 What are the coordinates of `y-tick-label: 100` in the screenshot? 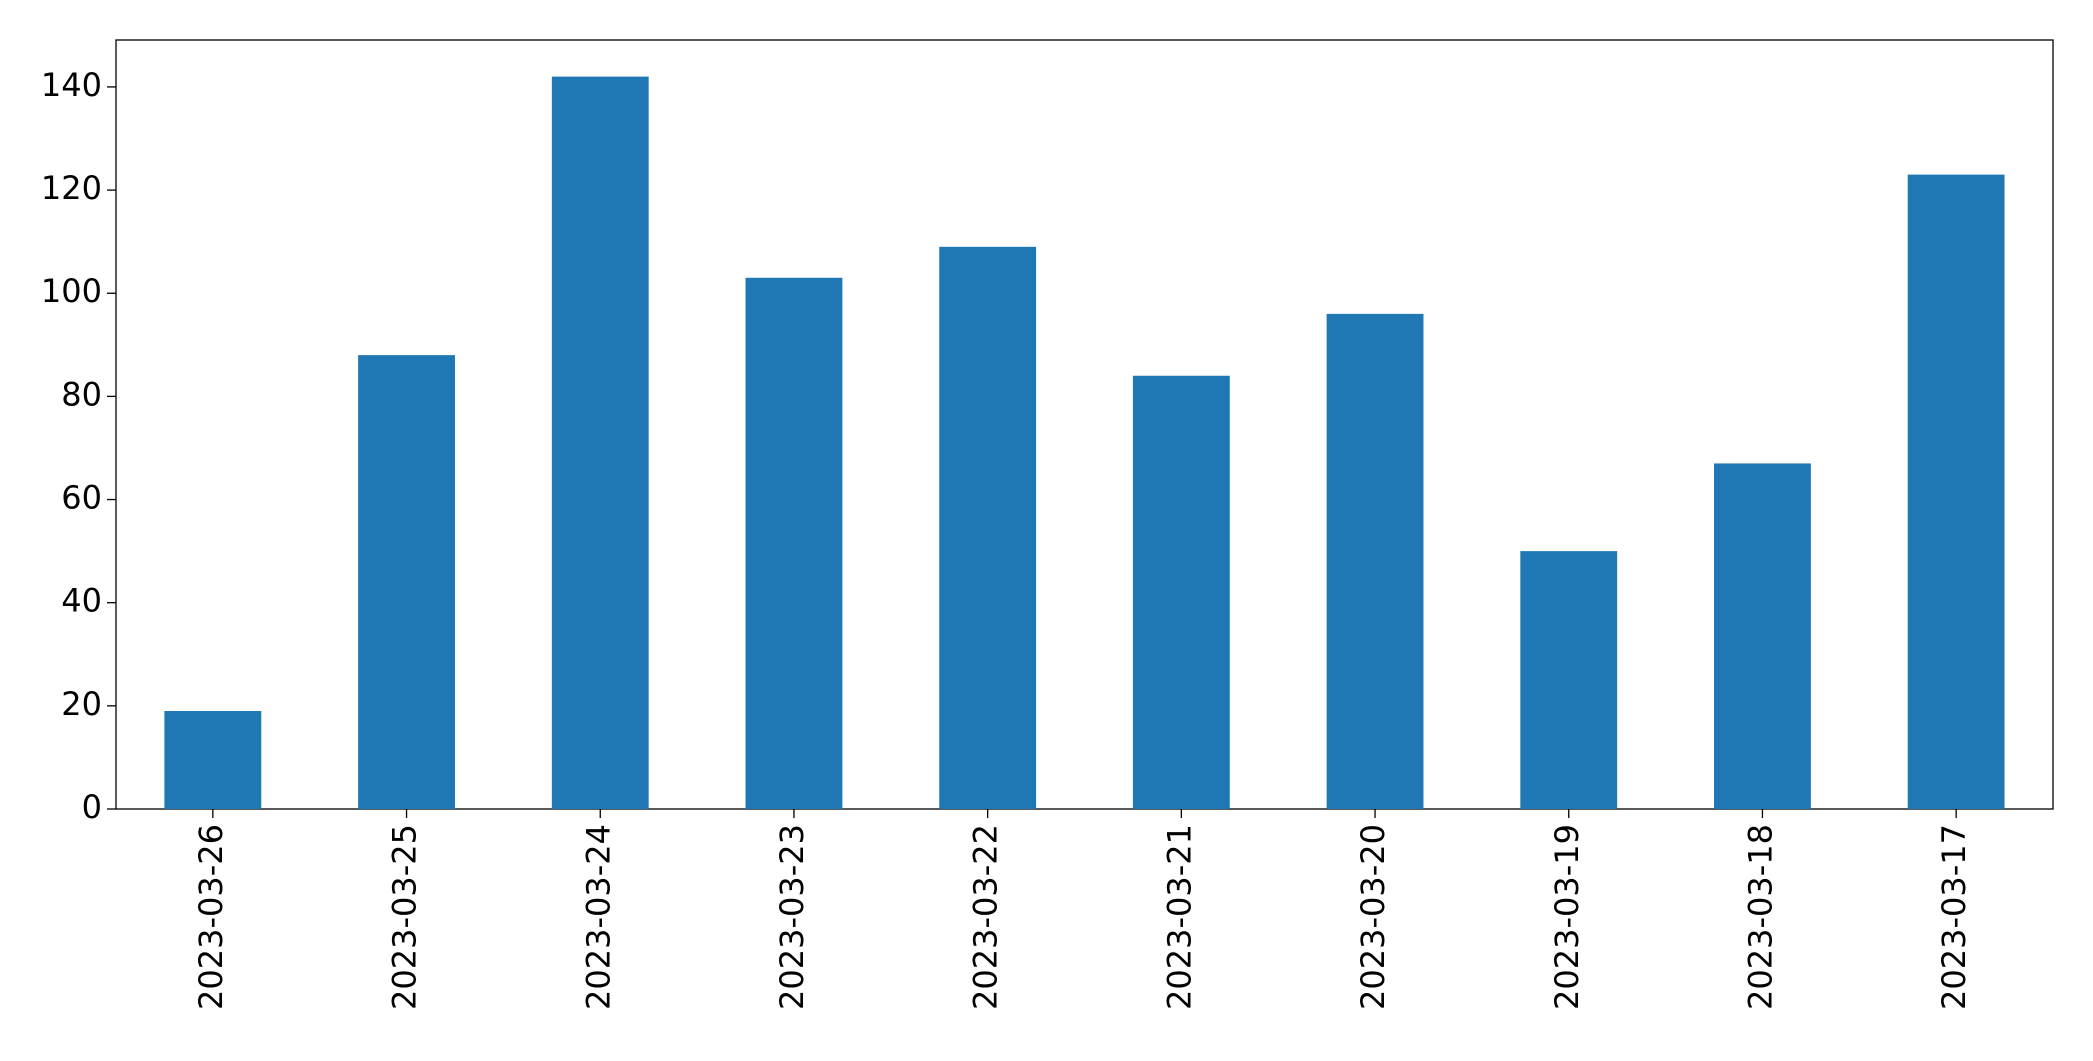 It's located at (71, 291).